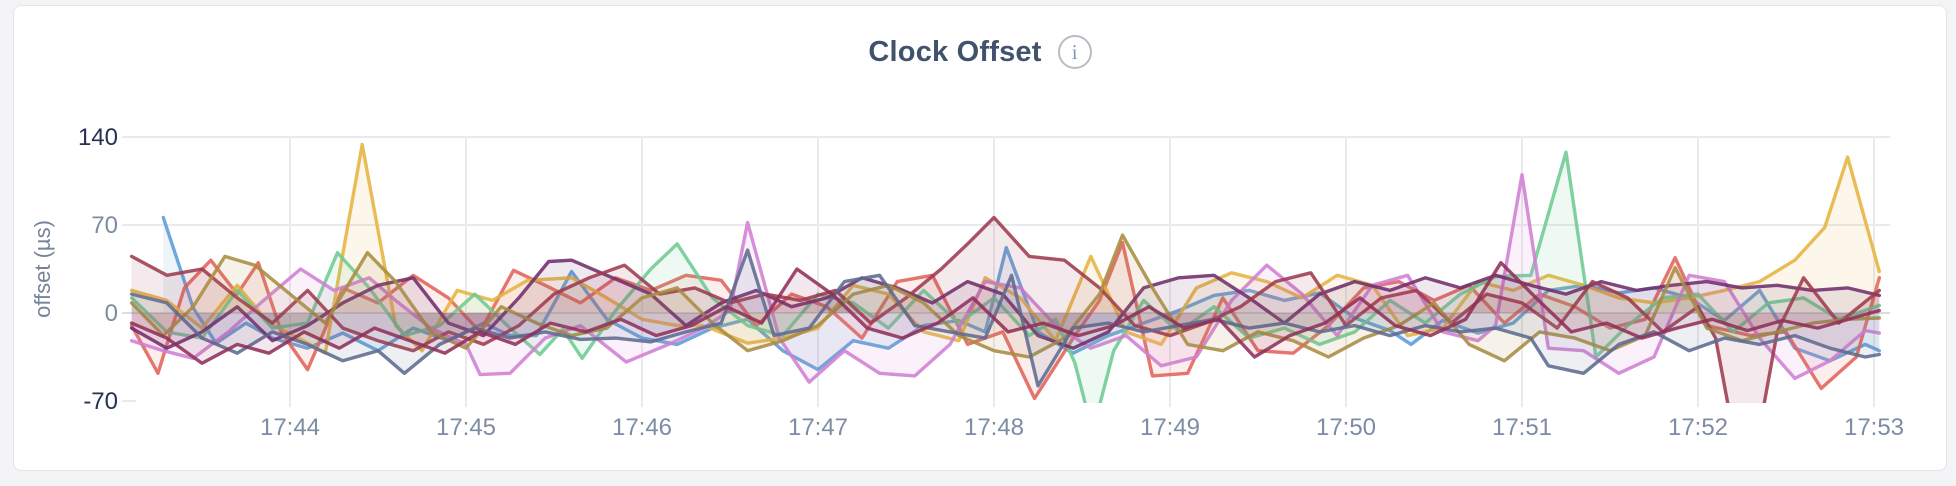 This screenshot has height=486, width=1956. Describe the element at coordinates (642, 427) in the screenshot. I see `x-tick-label: 17:46` at that location.